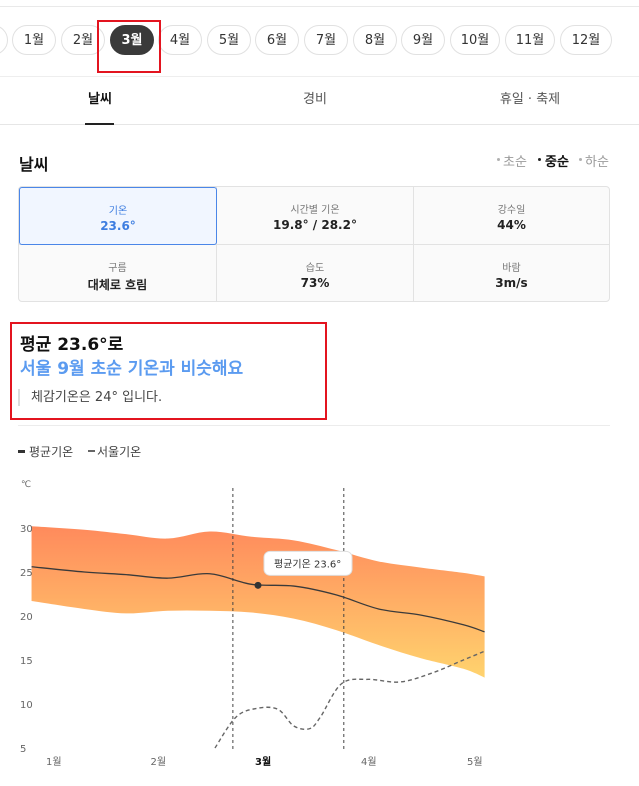 The height and width of the screenshot is (786, 639). I want to click on month-selector: 1월 2월 3월 4월 5월 6월 7월 8월 9월 10월 11월 12월, so click(319, 38).